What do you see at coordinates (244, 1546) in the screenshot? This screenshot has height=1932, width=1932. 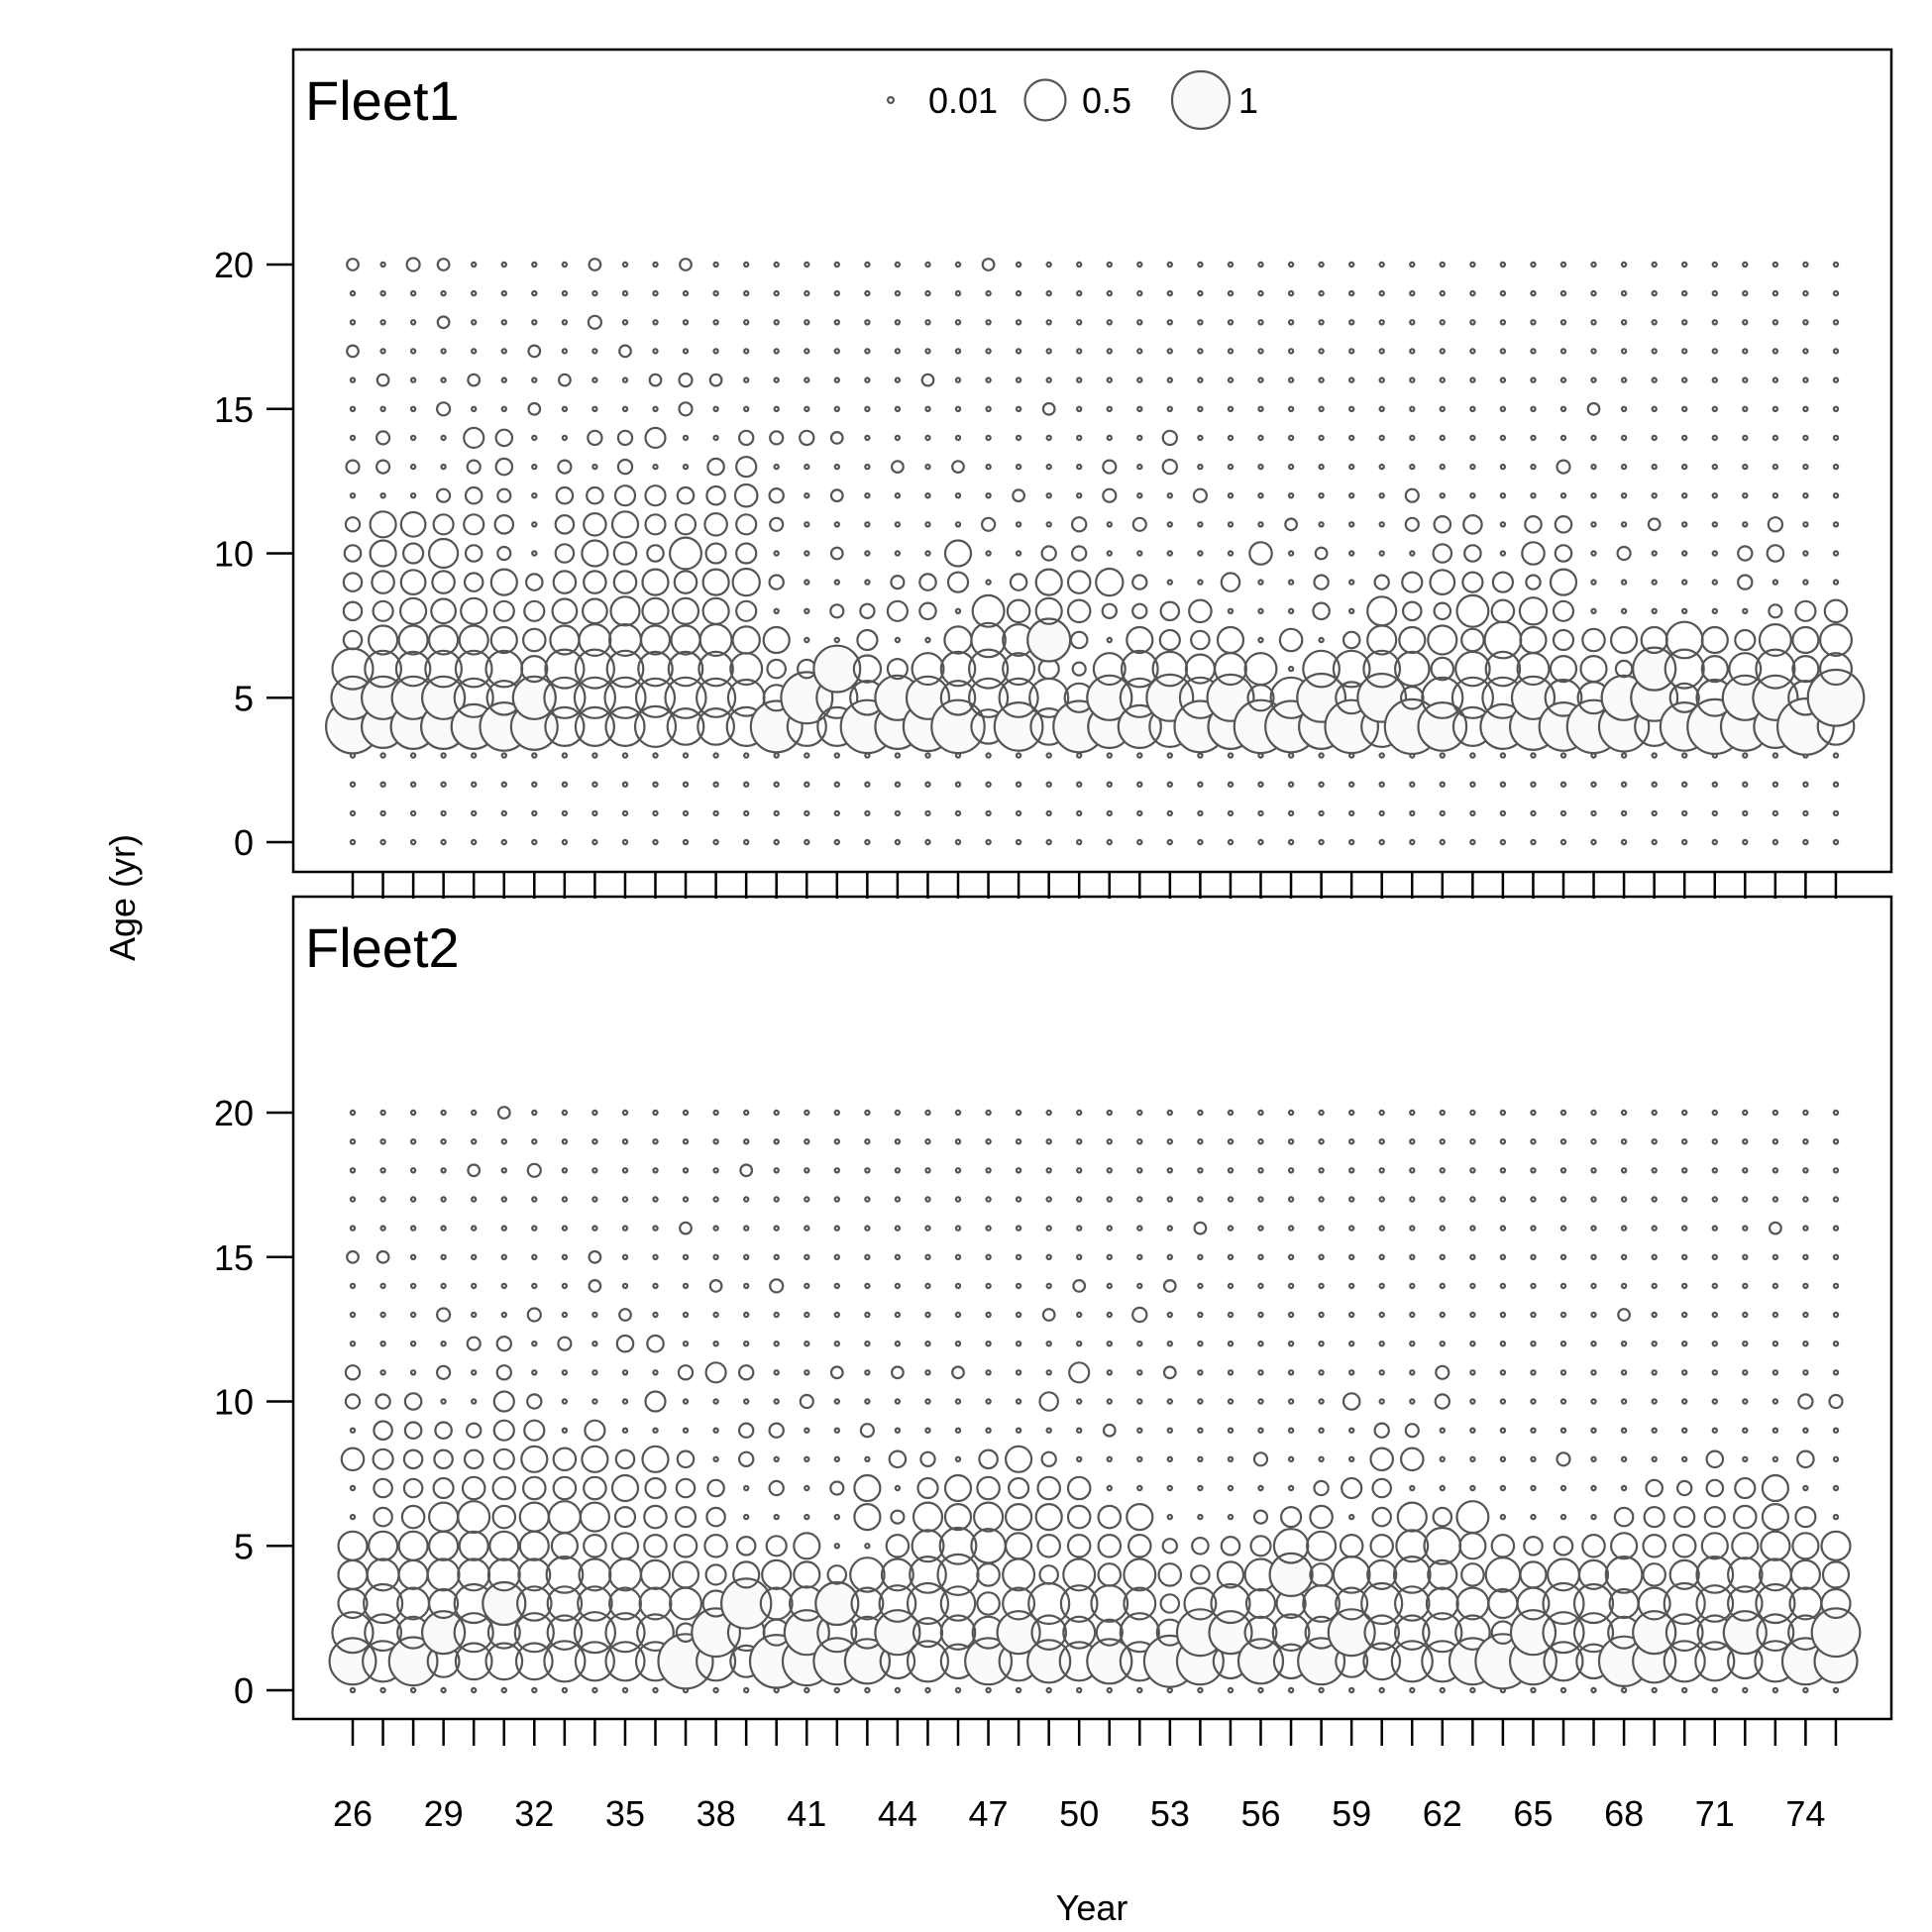 I see `y-tick-label: 5` at bounding box center [244, 1546].